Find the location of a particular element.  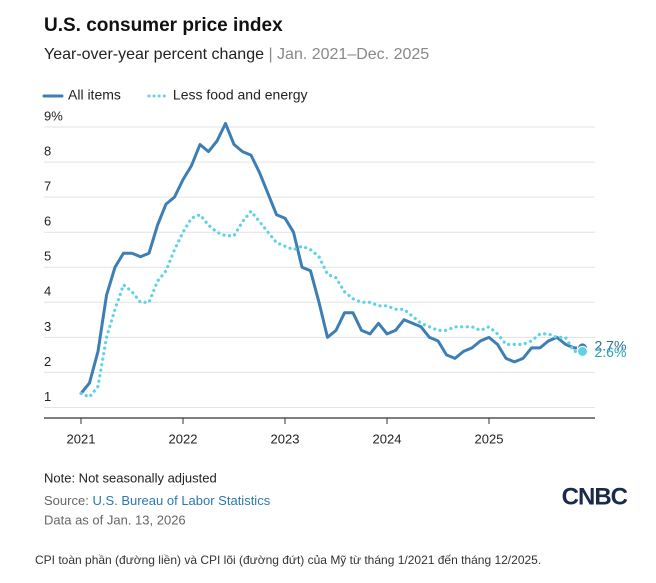

data-as-of: Data as of Jan. 13, 2026 is located at coordinates (115, 519).